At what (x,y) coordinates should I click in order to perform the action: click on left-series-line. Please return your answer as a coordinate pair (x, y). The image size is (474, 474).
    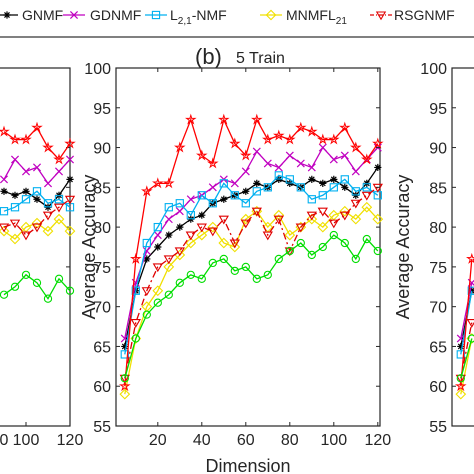
    Looking at the image, I should click on (37, 229).